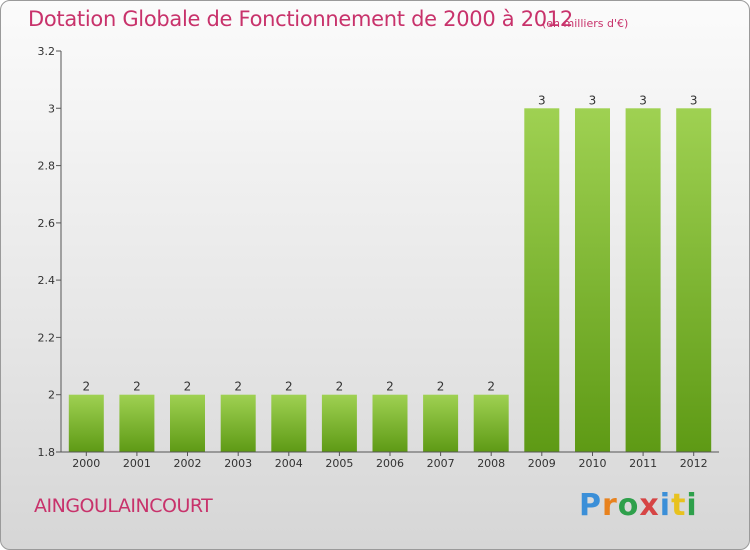  What do you see at coordinates (542, 280) in the screenshot?
I see `bar-2009` at bounding box center [542, 280].